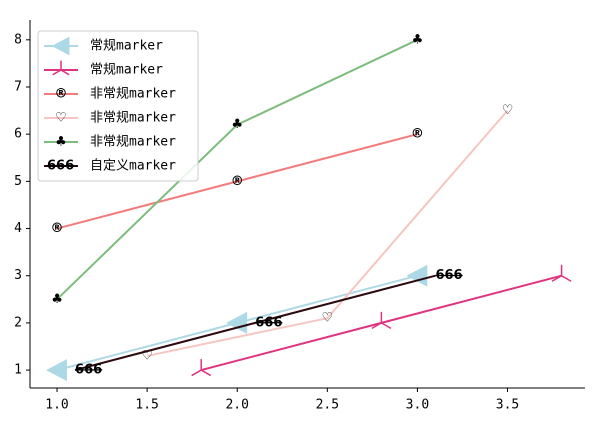 The image size is (600, 422). Describe the element at coordinates (417, 405) in the screenshot. I see `x-tick-label: 3.0` at that location.